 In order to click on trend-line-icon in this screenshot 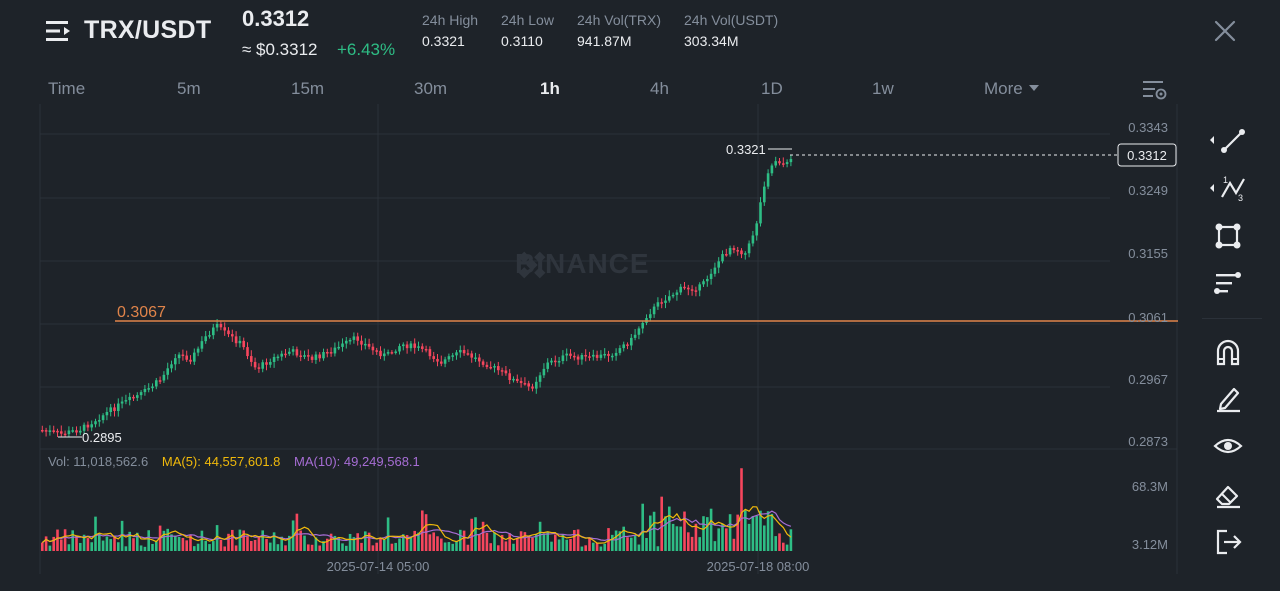, I will do `click(1227, 141)`.